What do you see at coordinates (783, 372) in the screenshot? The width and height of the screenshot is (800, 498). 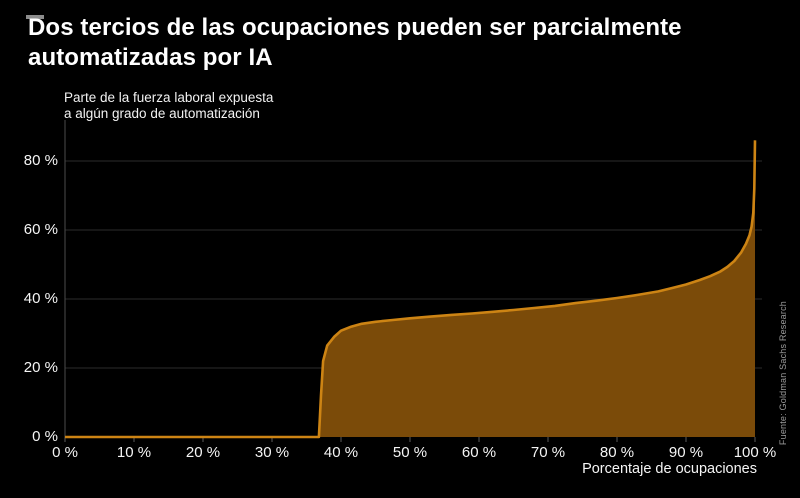 I see `source-note: Fuente: Goldman Sachs Research` at bounding box center [783, 372].